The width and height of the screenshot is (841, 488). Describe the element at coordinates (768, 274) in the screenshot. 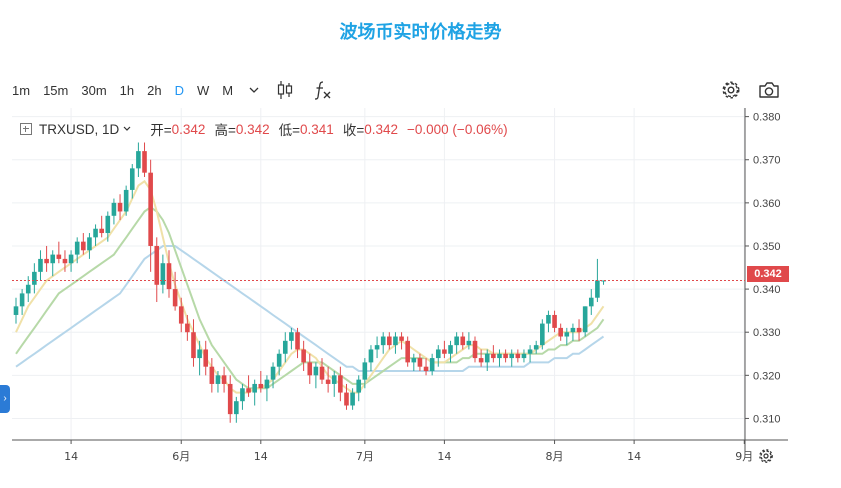

I see `last-price-tag: 0.342` at that location.